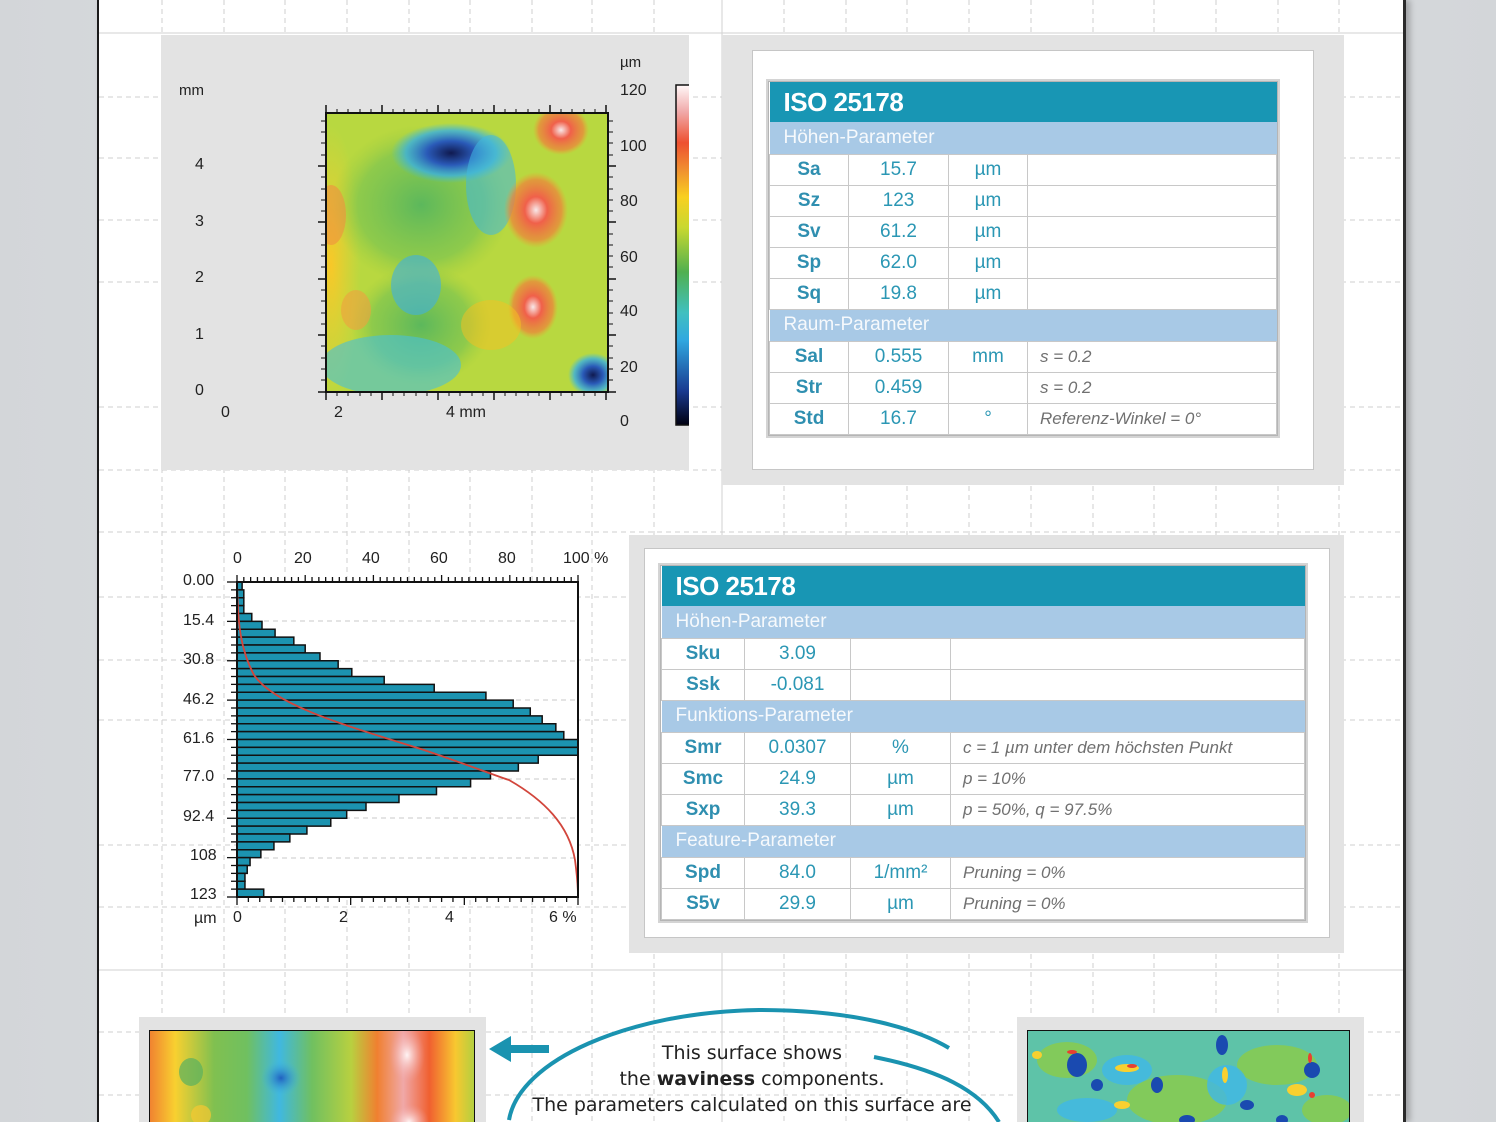 This screenshot has height=1122, width=1496. I want to click on height-histogram, so click(403, 740).